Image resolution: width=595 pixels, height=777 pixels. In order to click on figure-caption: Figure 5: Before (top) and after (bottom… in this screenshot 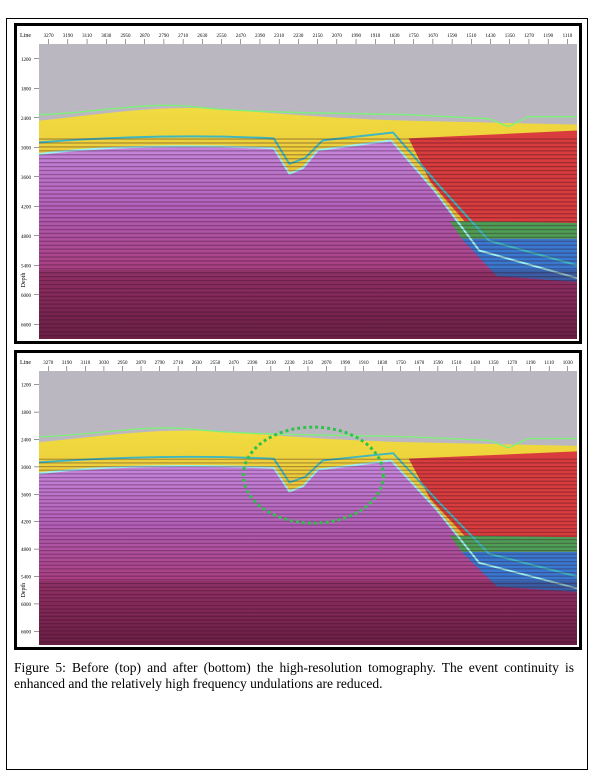, I will do `click(294, 675)`.